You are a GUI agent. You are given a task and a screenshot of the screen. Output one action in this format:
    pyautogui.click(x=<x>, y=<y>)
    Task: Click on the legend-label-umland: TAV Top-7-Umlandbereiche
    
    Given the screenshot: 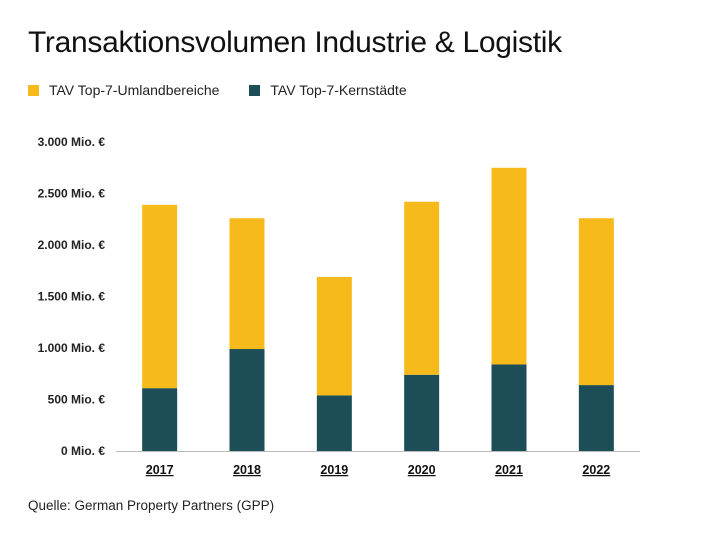 What is the action you would take?
    pyautogui.click(x=134, y=90)
    